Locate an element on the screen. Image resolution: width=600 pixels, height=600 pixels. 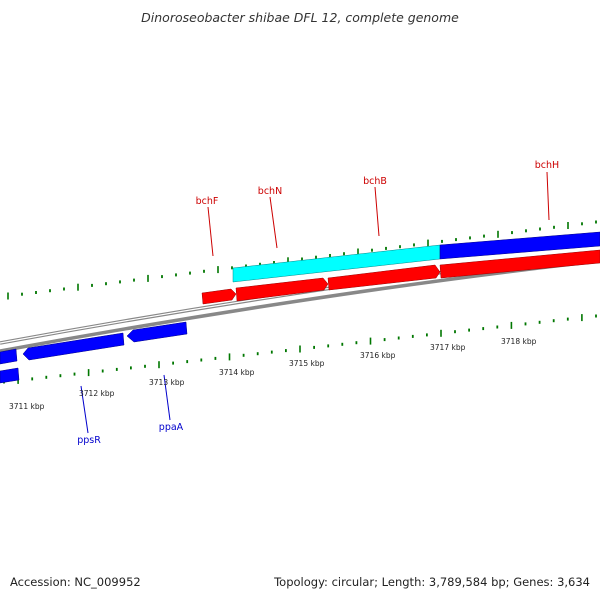
gene-label-bchH: bchH is located at coordinates (547, 165).